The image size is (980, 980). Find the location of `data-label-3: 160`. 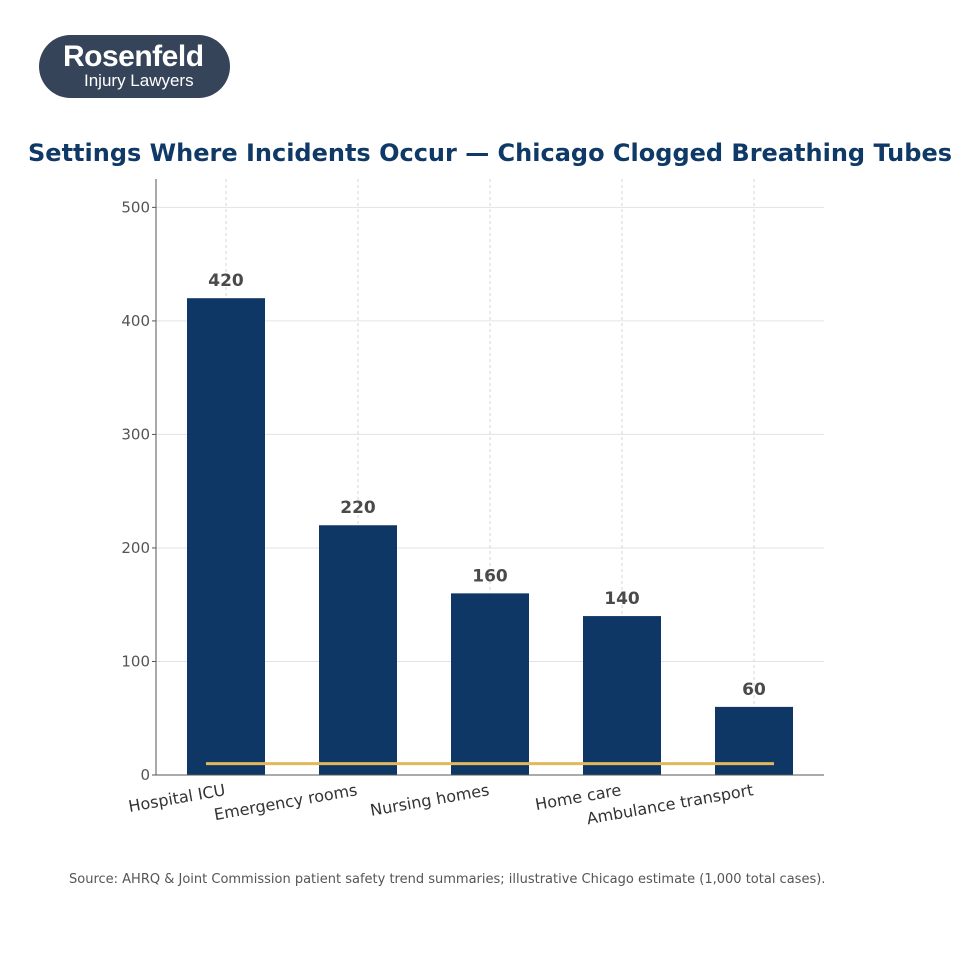

data-label-3: 160 is located at coordinates (490, 576).